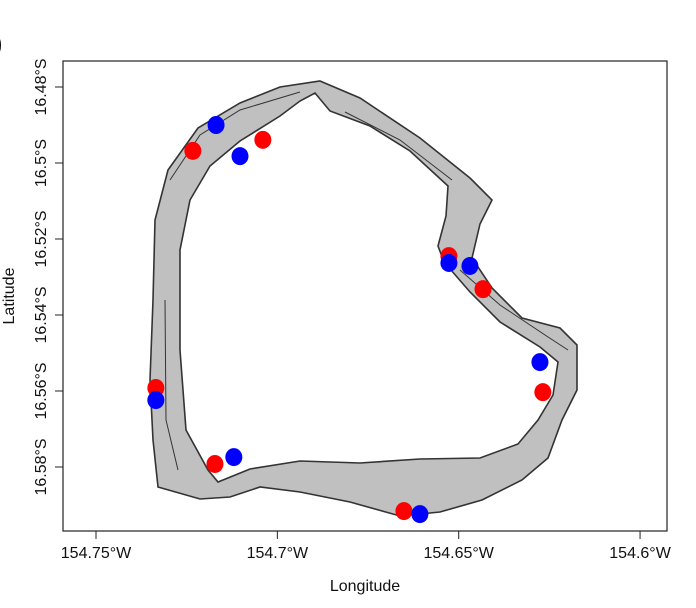  Describe the element at coordinates (96, 553) in the screenshot. I see `x-tick-label: 154.75°W` at that location.